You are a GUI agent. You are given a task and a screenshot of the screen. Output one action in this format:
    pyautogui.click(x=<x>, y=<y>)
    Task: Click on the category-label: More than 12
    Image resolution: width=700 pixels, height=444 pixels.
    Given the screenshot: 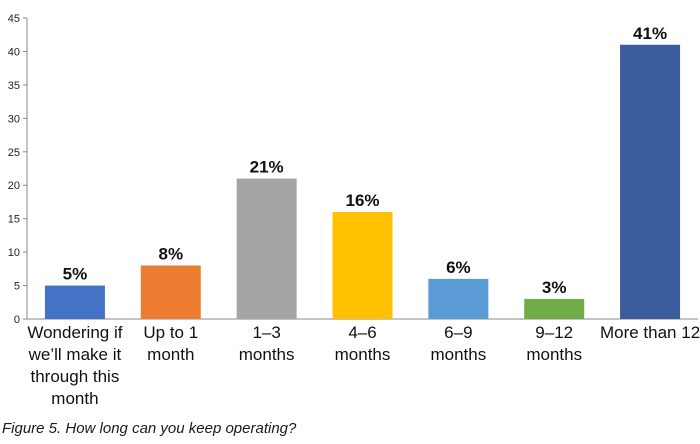 What is the action you would take?
    pyautogui.click(x=650, y=332)
    